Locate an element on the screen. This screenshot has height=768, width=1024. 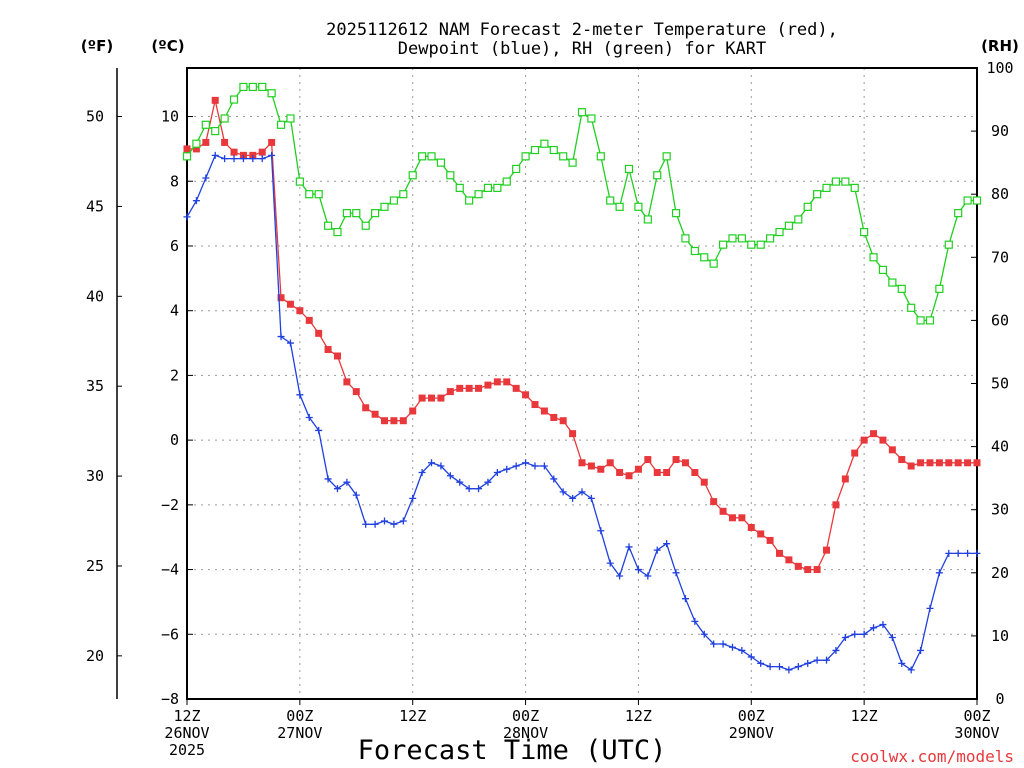
fahrenheit-tick-label: 30 is located at coordinates (95, 476).